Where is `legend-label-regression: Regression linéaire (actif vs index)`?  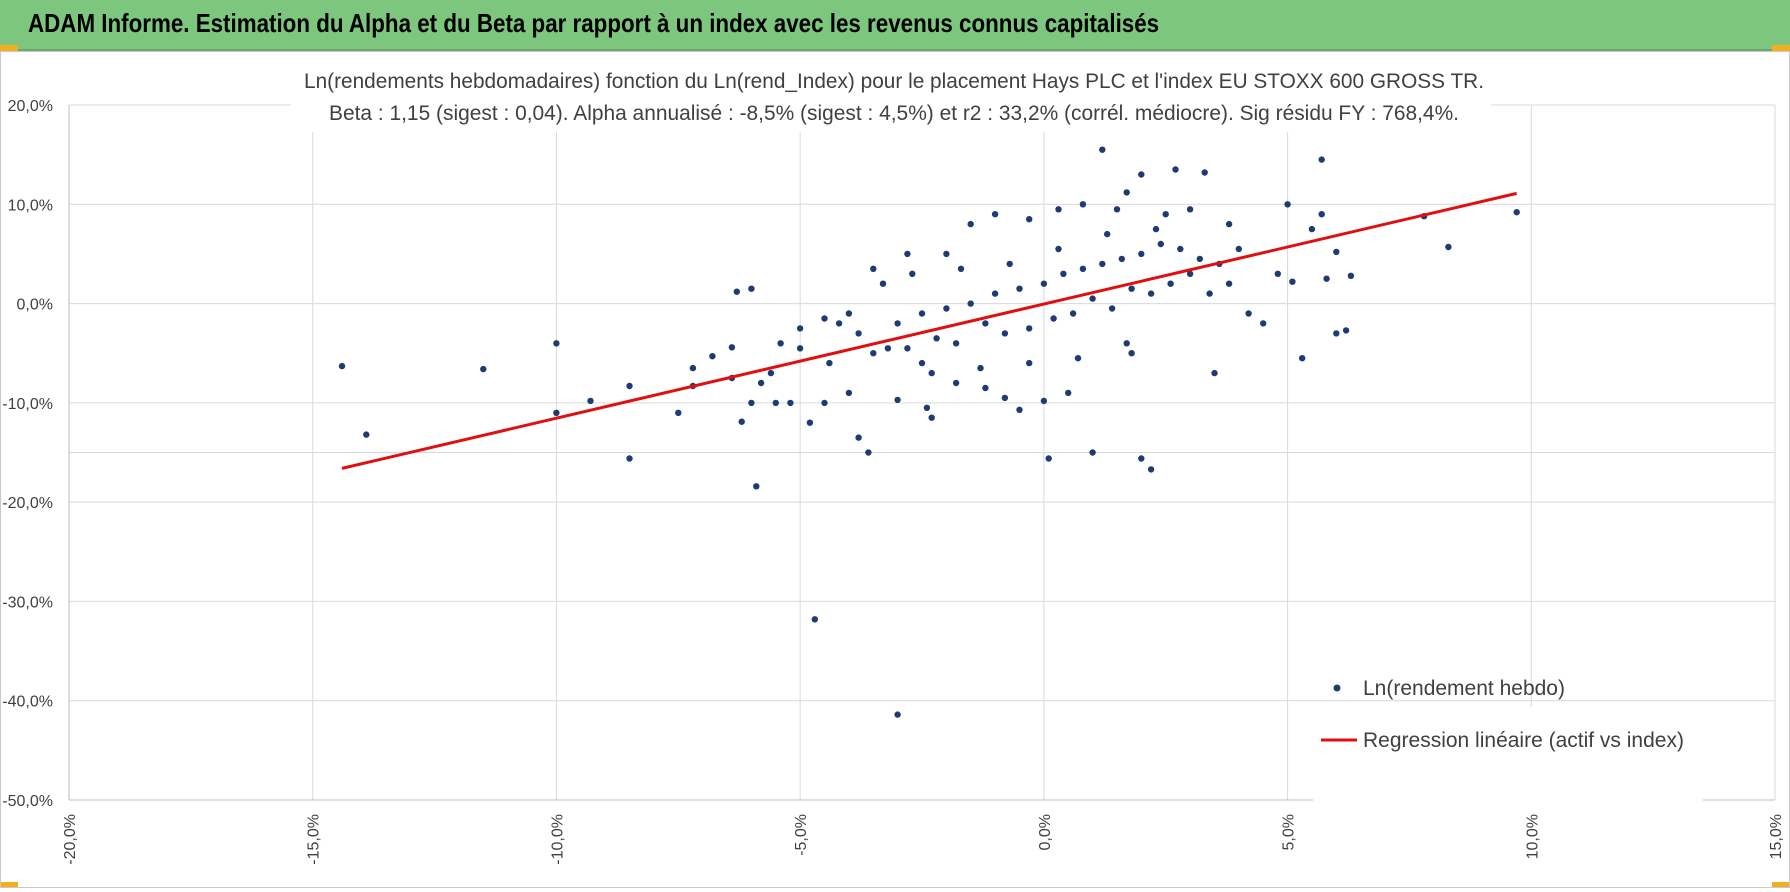 legend-label-regression: Regression linéaire (actif vs index) is located at coordinates (1523, 740).